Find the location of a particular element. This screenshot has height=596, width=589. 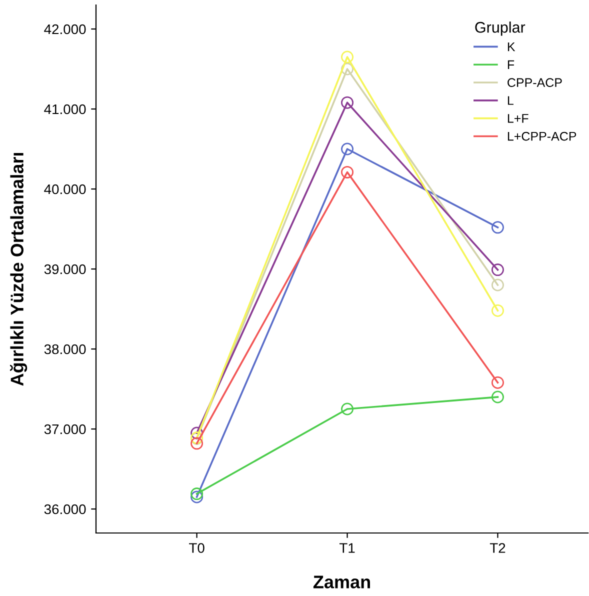

x-tick-label: T0 is located at coordinates (196, 548).